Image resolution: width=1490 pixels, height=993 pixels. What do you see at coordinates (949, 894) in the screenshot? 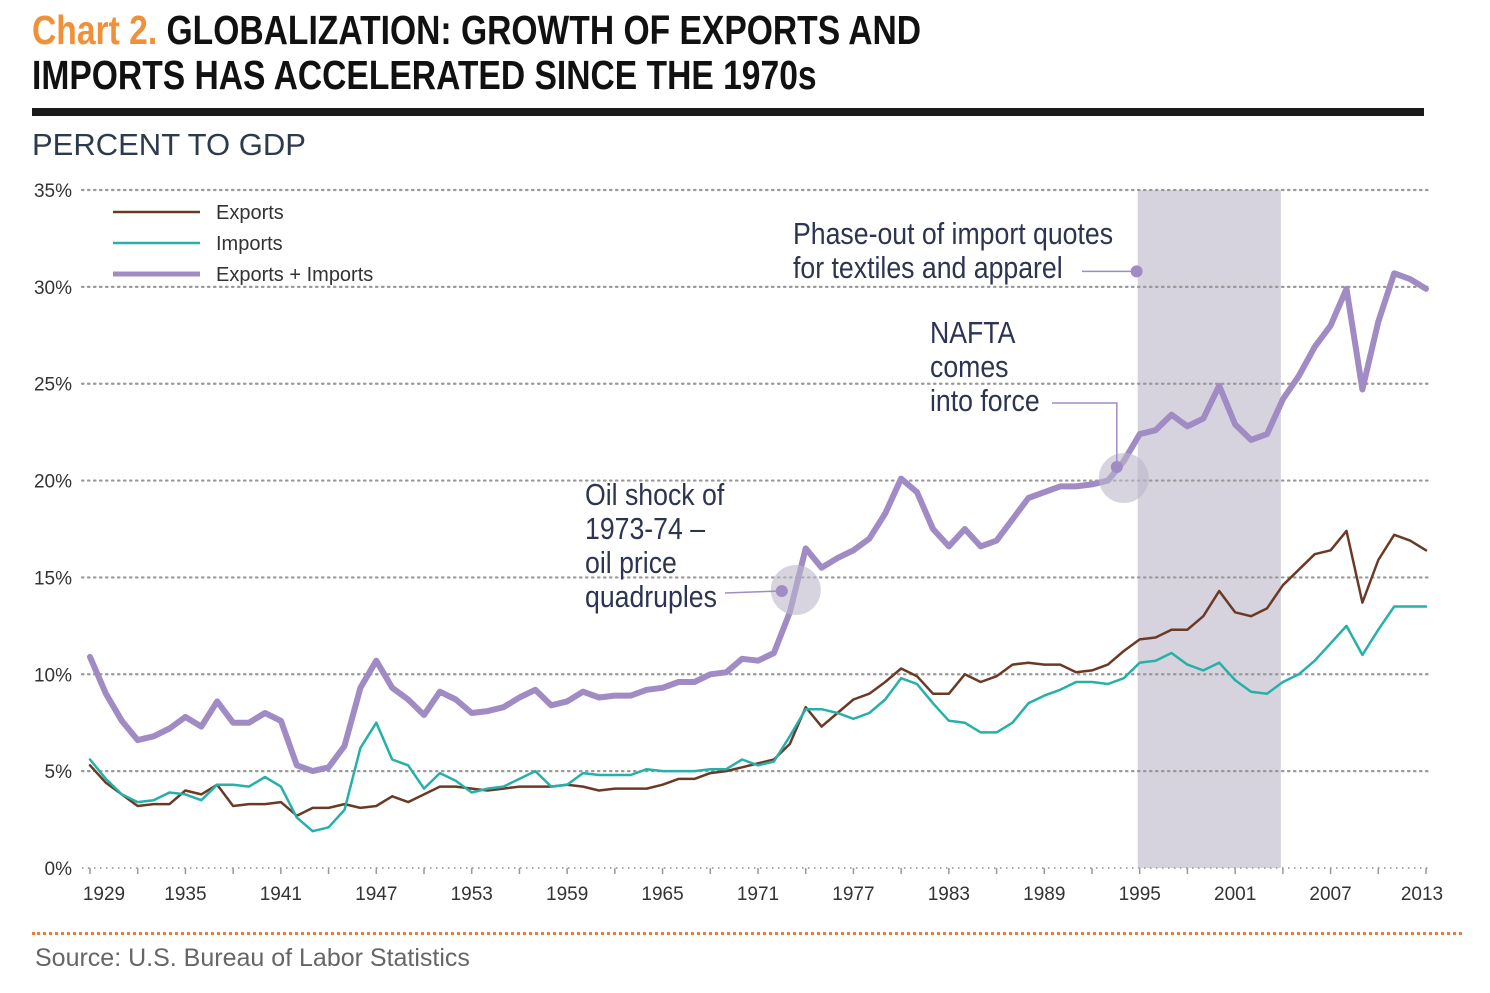
I see `x-tick-label: 1983` at bounding box center [949, 894].